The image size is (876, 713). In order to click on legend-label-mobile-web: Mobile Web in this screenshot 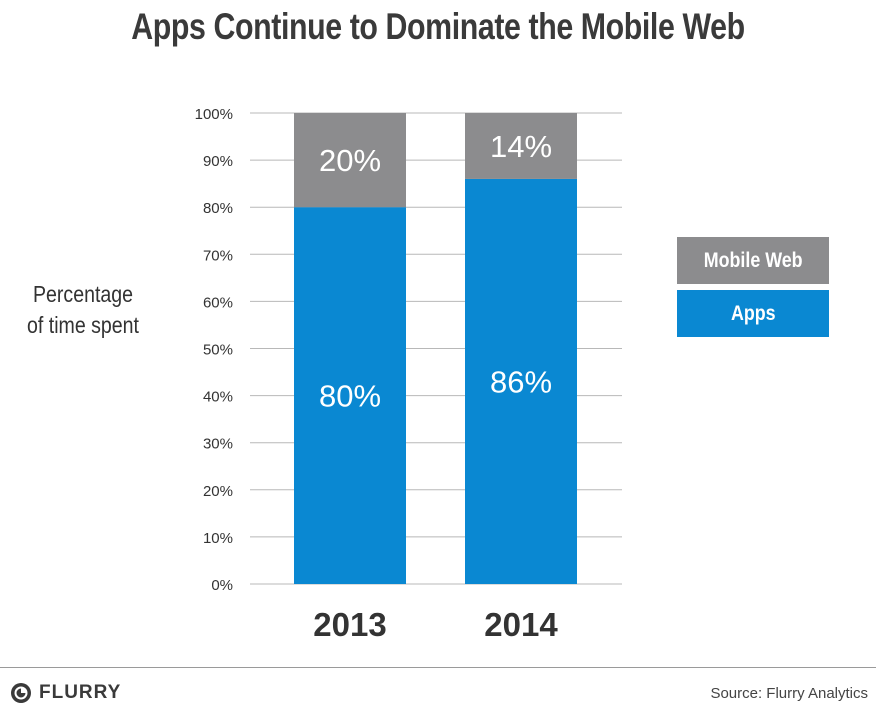, I will do `click(753, 260)`.